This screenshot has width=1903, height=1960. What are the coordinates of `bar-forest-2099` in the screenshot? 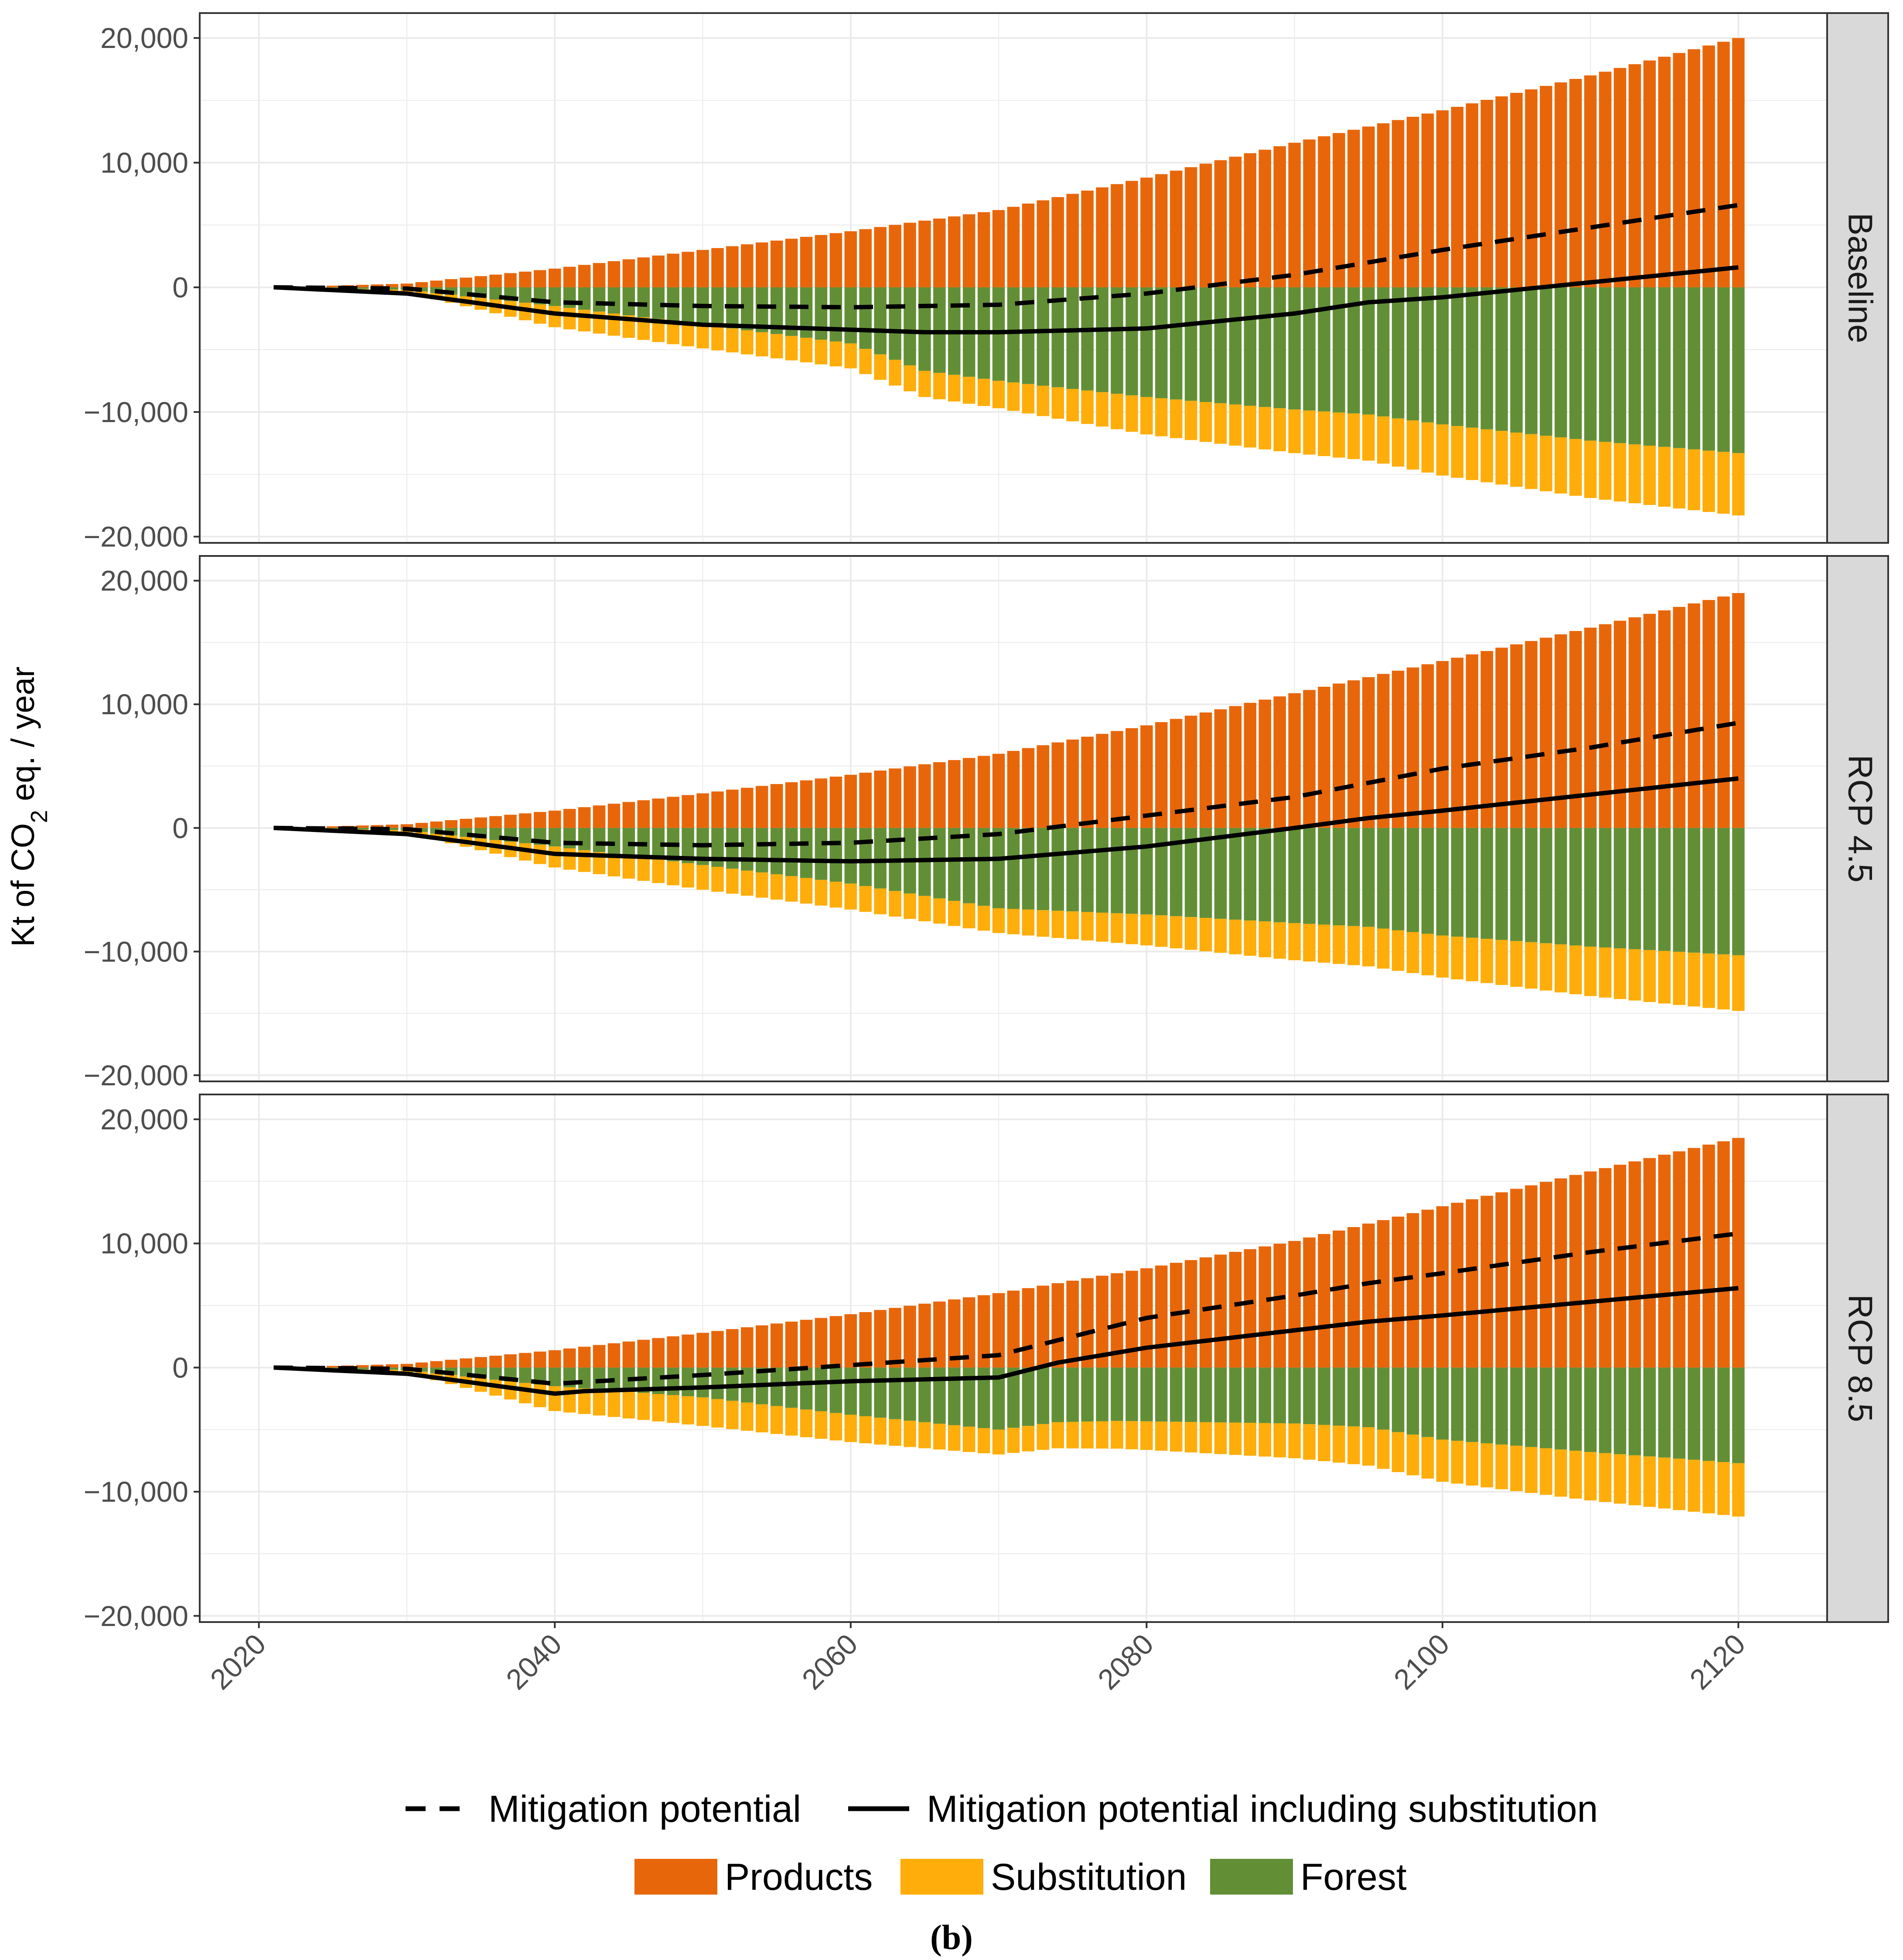 It's located at (1427, 1402).